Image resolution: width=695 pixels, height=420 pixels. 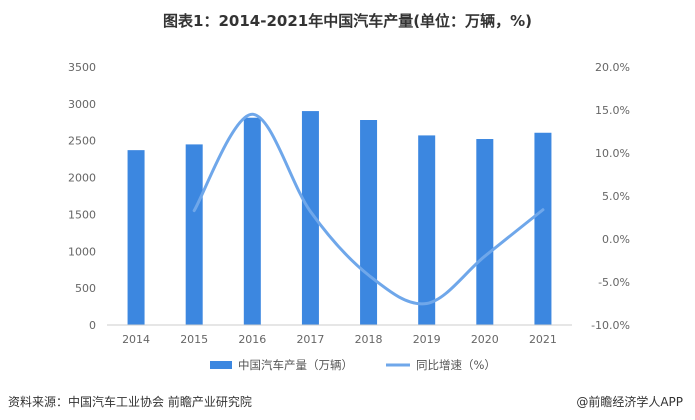 I want to click on x-tick-label: 2020, so click(x=485, y=339).